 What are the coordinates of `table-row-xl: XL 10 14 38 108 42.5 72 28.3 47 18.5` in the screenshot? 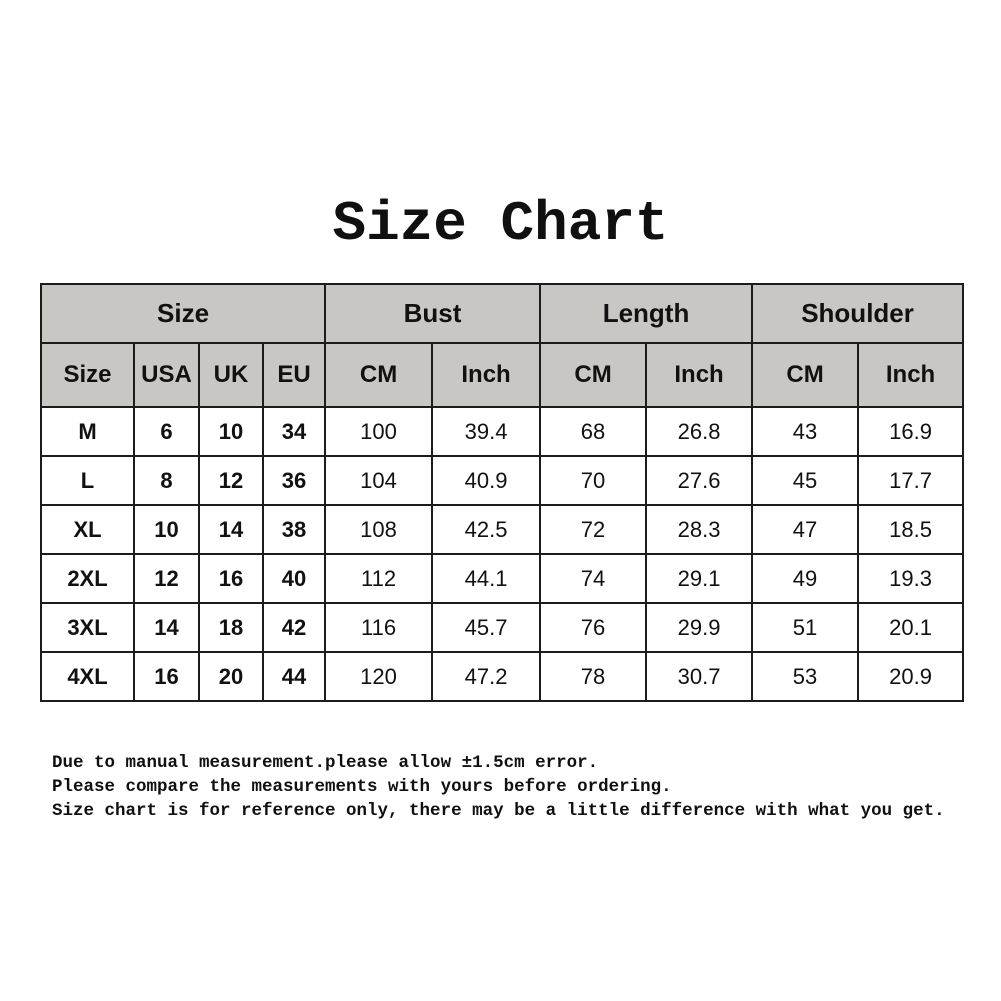 It's located at (502, 529).